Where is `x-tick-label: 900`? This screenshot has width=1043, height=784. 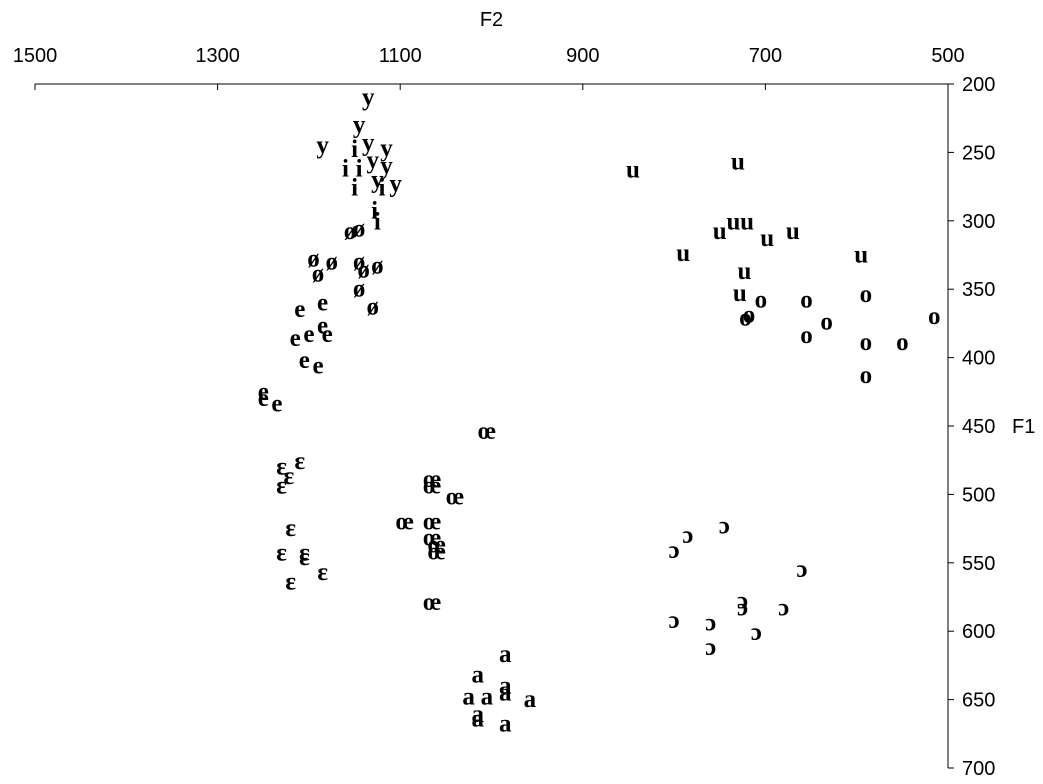 x-tick-label: 900 is located at coordinates (582, 56).